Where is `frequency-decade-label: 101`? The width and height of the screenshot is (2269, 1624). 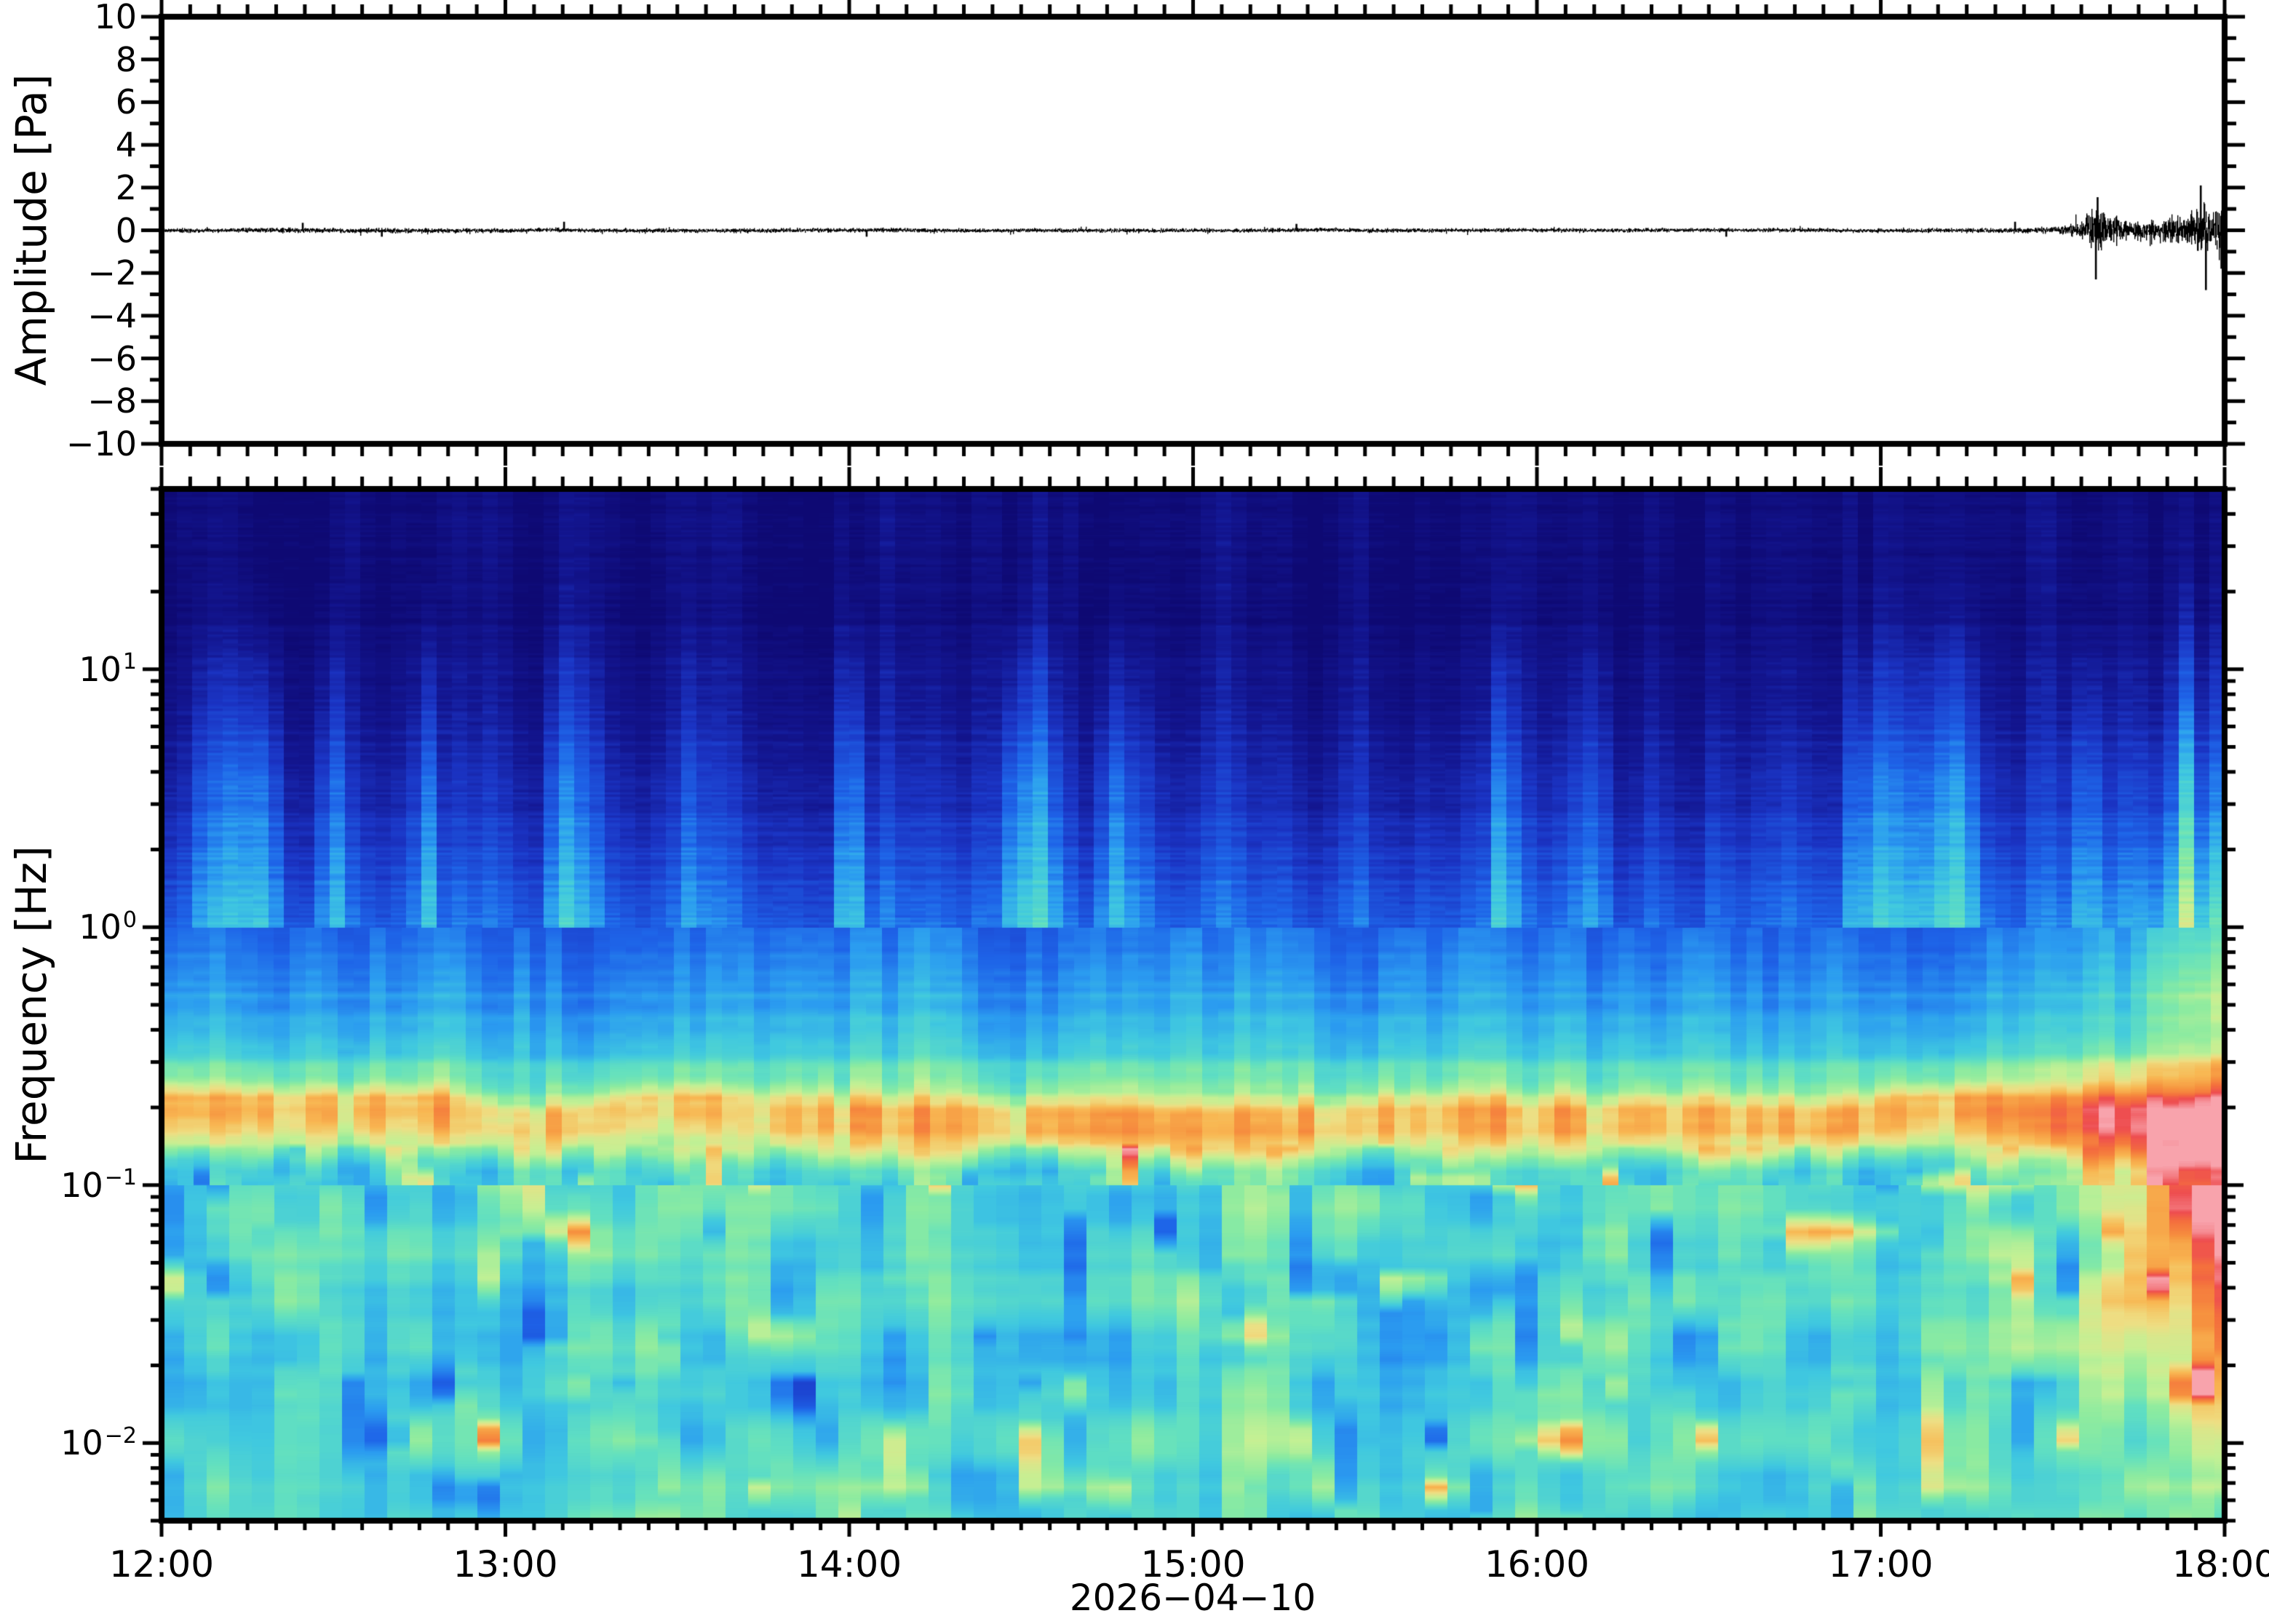 frequency-decade-label: 101 is located at coordinates (108, 669).